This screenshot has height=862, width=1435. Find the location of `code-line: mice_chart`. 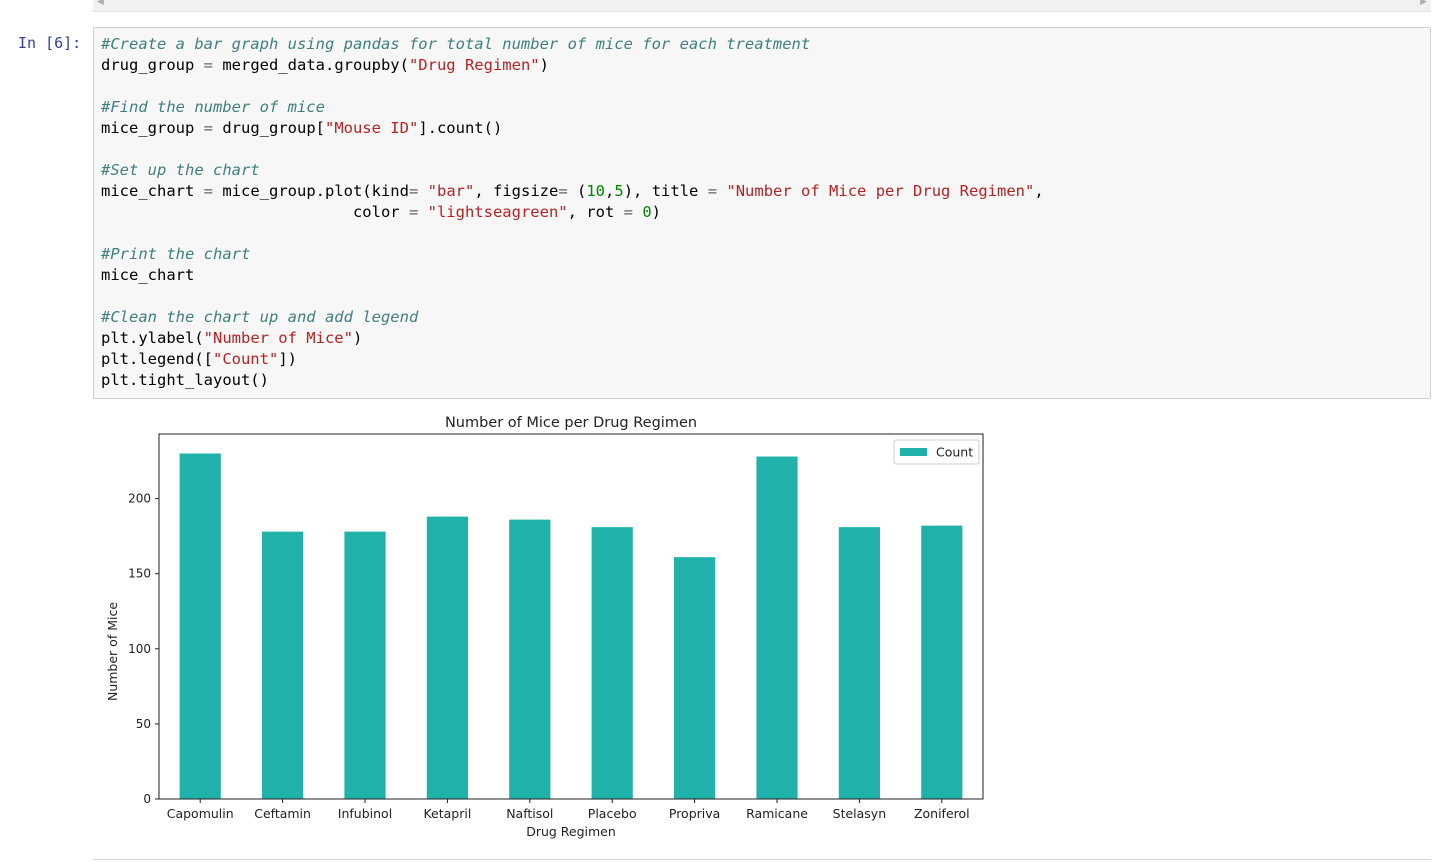

code-line: mice_chart is located at coordinates (572, 275).